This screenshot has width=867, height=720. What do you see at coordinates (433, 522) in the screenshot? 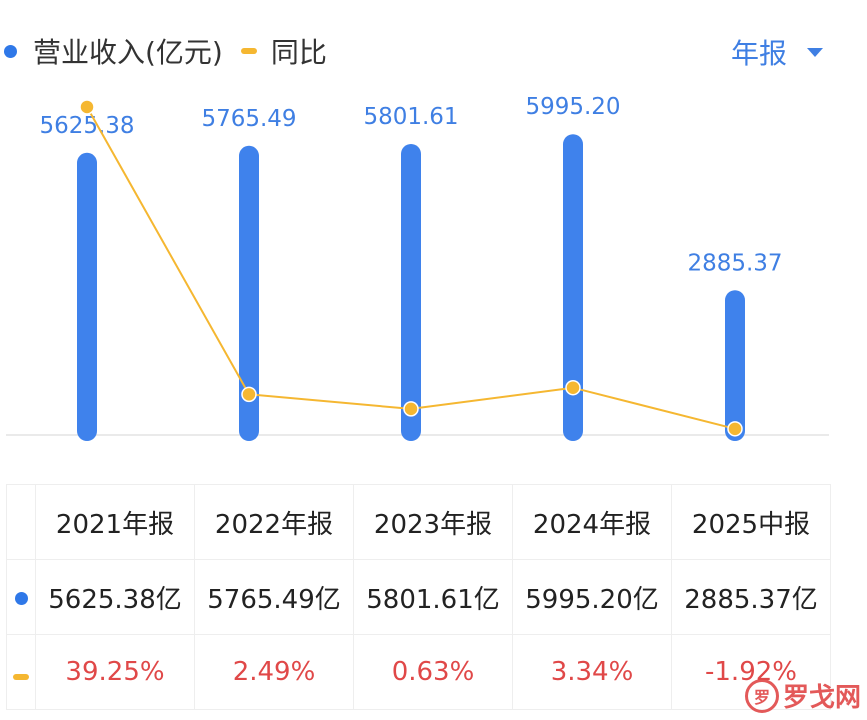
I see `table-header-cell: 2023年报` at bounding box center [433, 522].